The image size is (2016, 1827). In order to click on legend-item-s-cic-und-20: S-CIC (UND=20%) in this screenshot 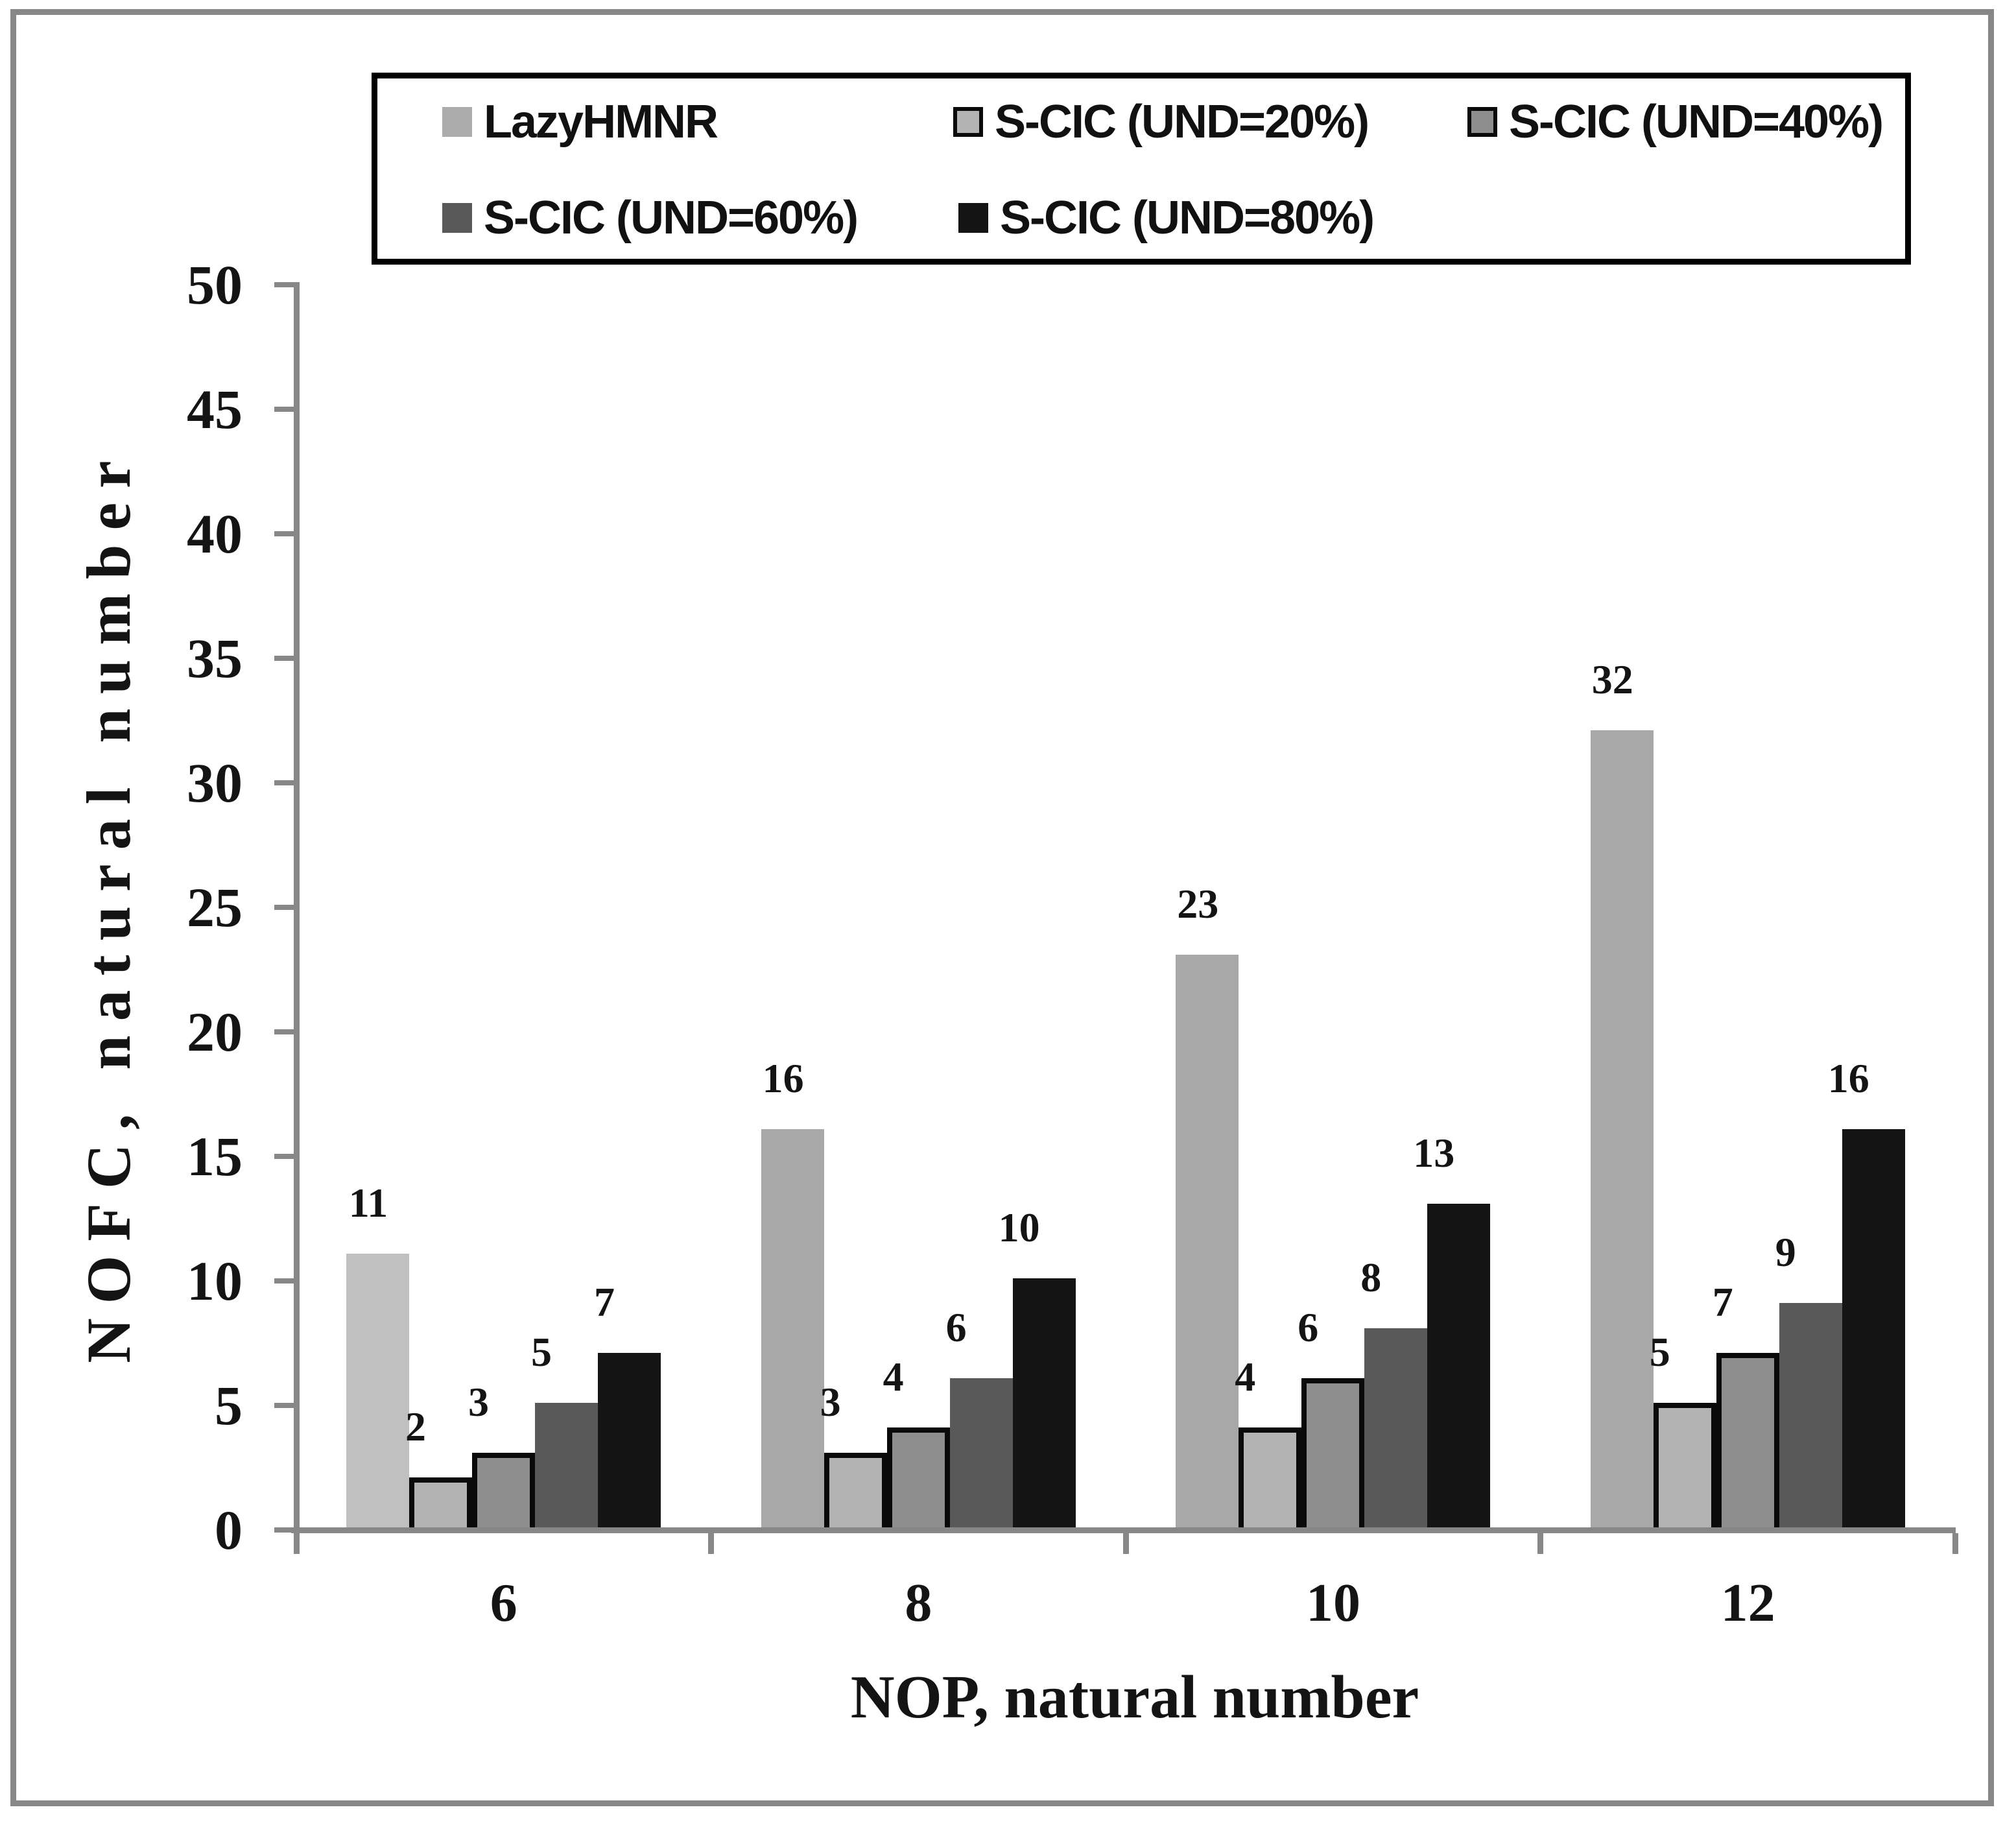, I will do `click(1161, 122)`.